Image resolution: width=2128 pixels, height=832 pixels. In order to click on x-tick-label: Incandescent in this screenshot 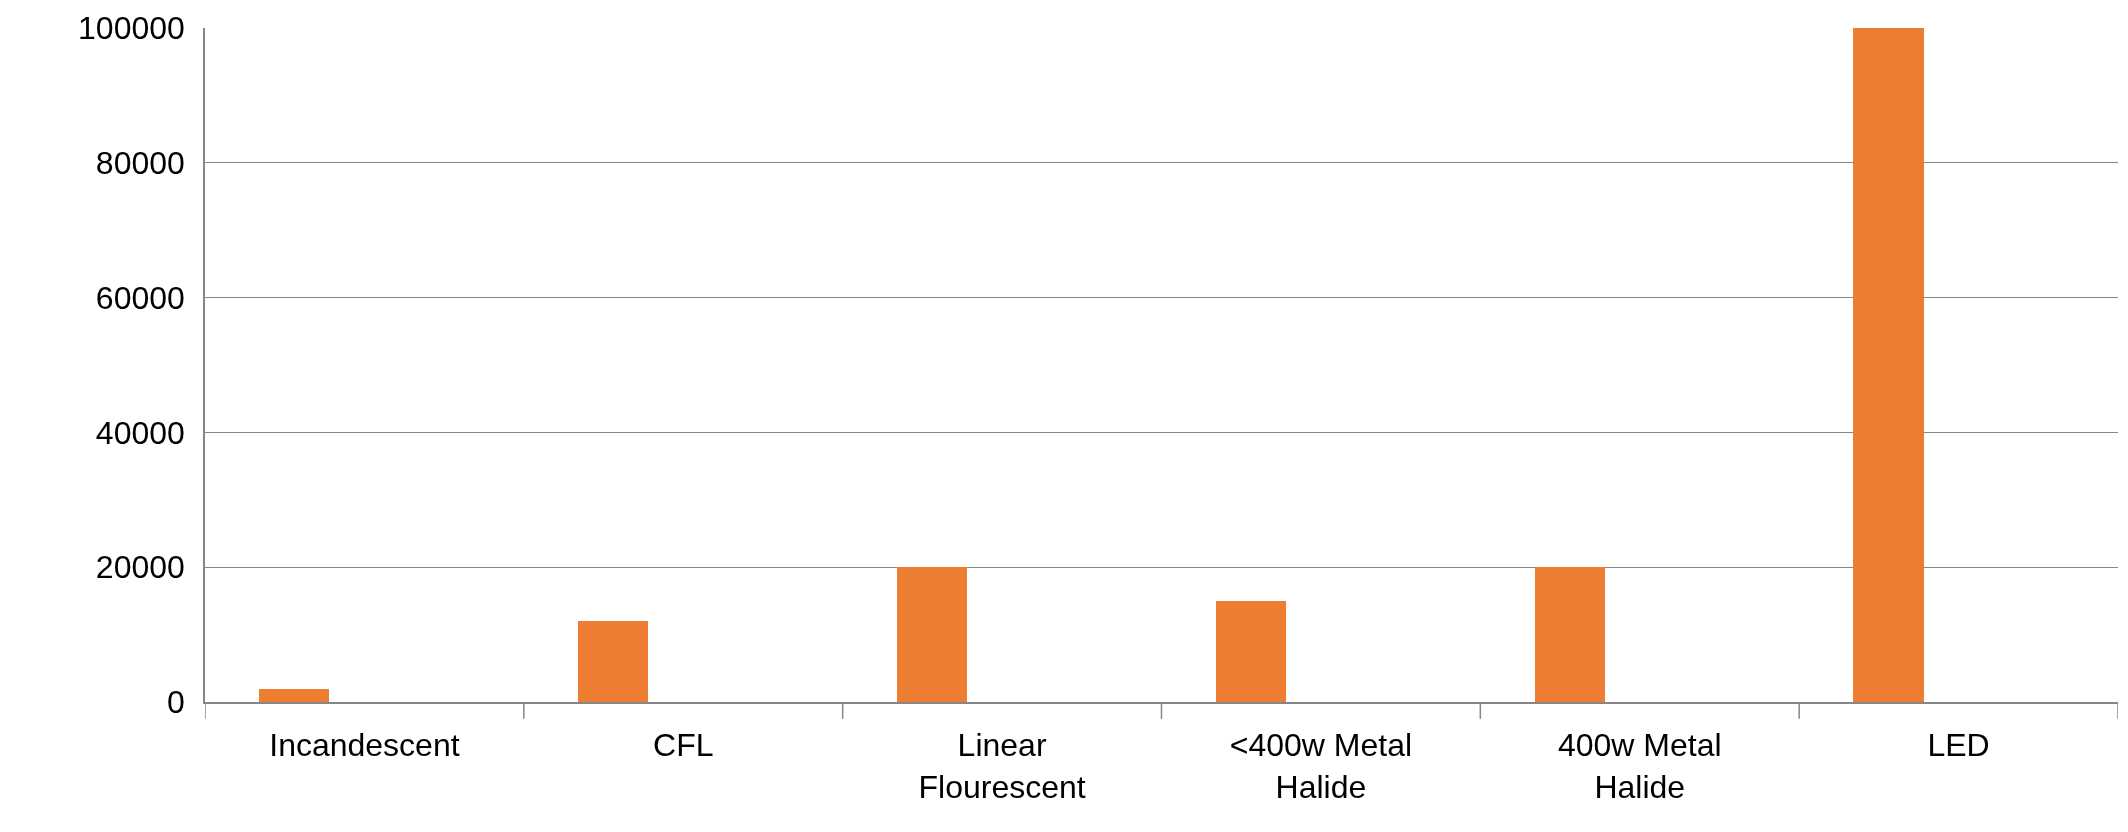, I will do `click(364, 745)`.